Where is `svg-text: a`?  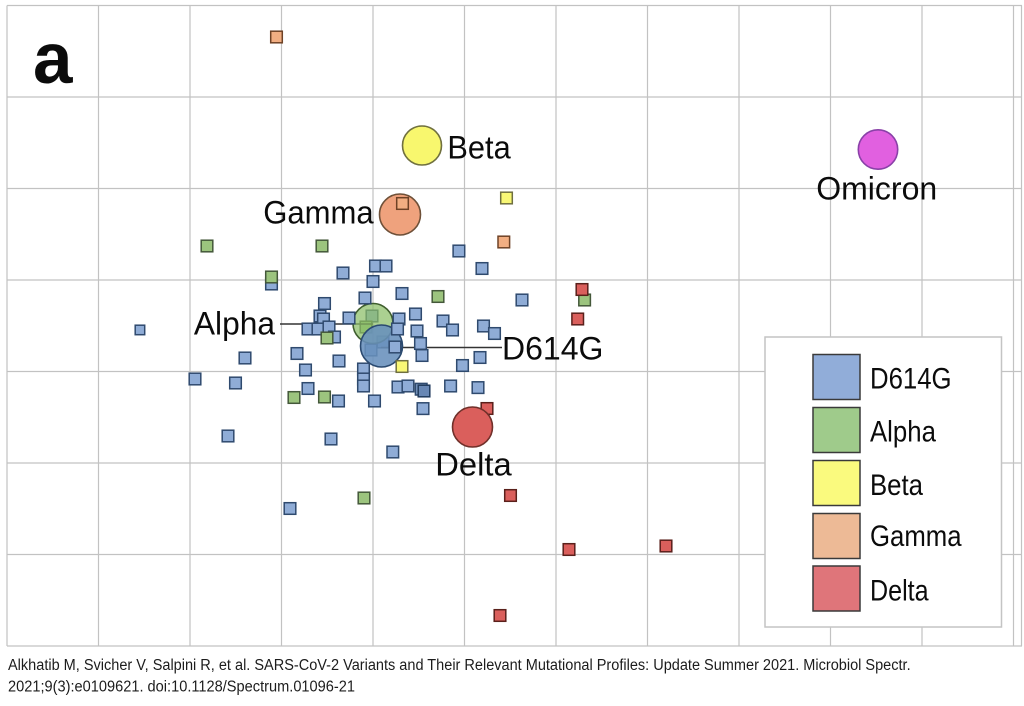 svg-text: a is located at coordinates (53, 59).